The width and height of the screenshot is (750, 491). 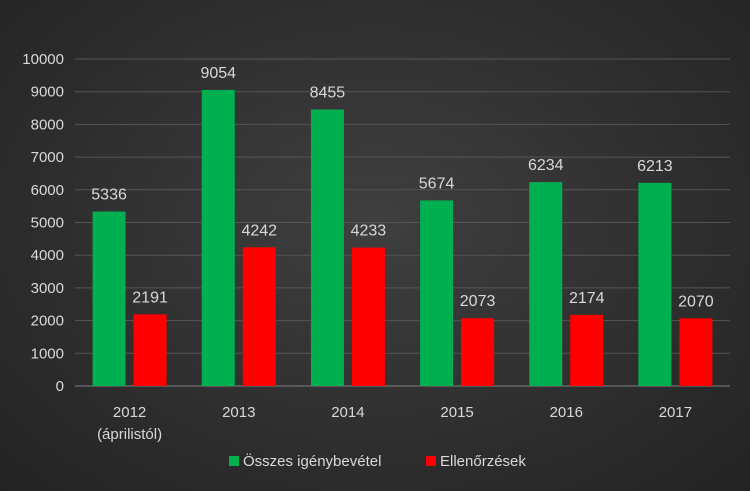 I want to click on y-tick-label: 6000, so click(x=47, y=190).